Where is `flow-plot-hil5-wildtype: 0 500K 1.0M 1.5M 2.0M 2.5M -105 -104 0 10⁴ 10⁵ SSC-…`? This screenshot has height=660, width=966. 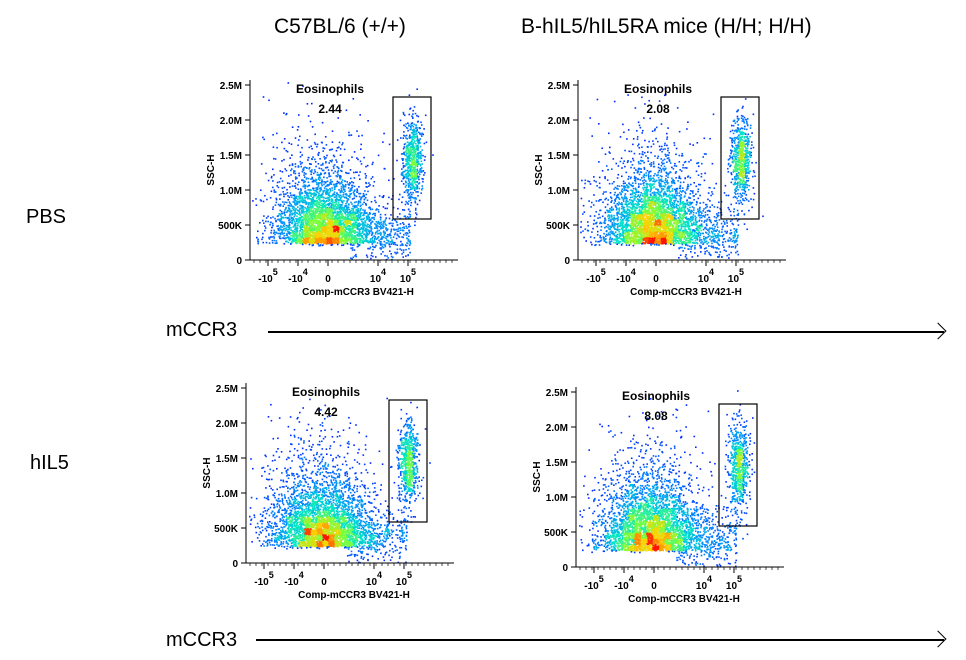
flow-plot-hil5-wildtype: 0 500K 1.0M 1.5M 2.0M 2.5M -105 -104 0 10⁴ 10⁵ SSC-… is located at coordinates (325, 489).